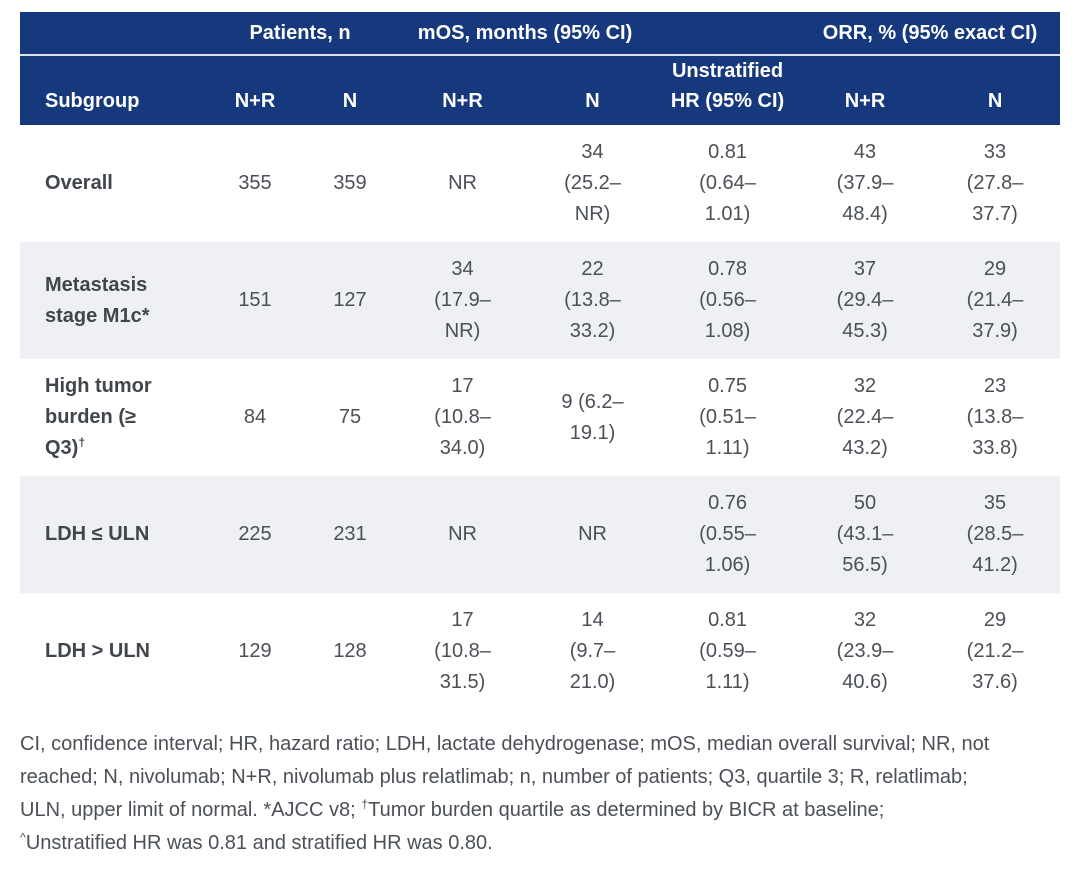  What do you see at coordinates (23, 837) in the screenshot?
I see `caret-footmark: ^` at bounding box center [23, 837].